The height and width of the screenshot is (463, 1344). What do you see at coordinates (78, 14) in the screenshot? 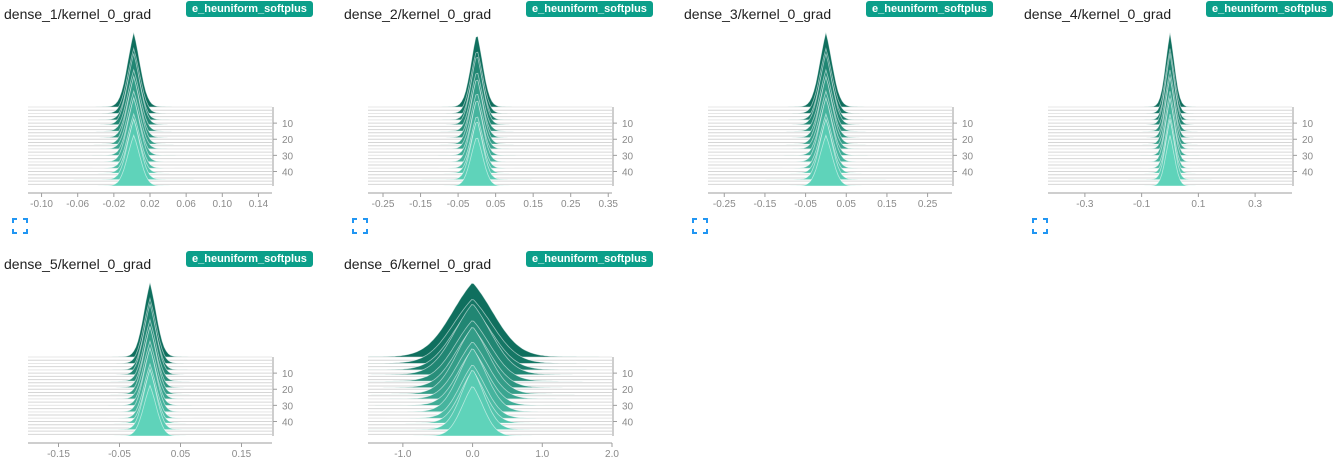
I see `card-title: dense_1/kernel_0_grad` at bounding box center [78, 14].